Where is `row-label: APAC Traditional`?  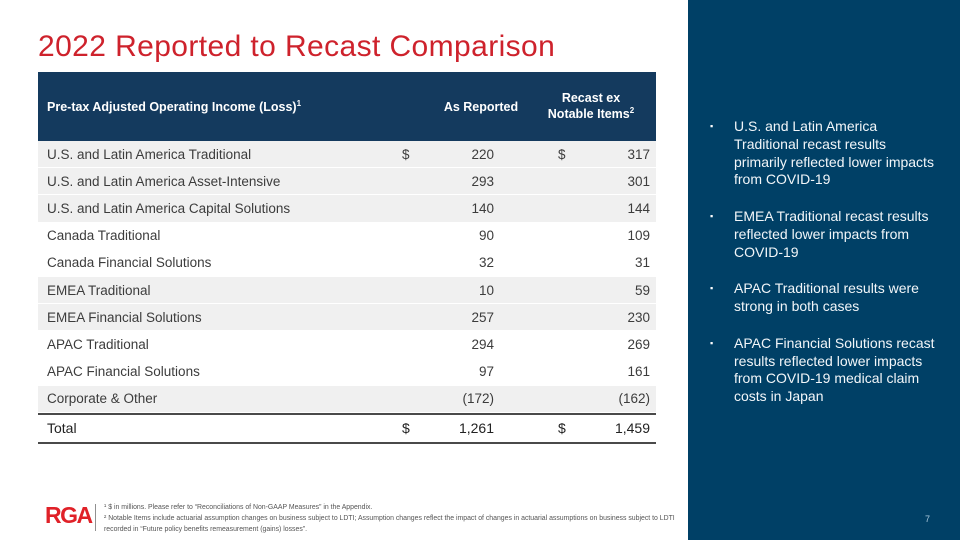 row-label: APAC Traditional is located at coordinates (98, 344).